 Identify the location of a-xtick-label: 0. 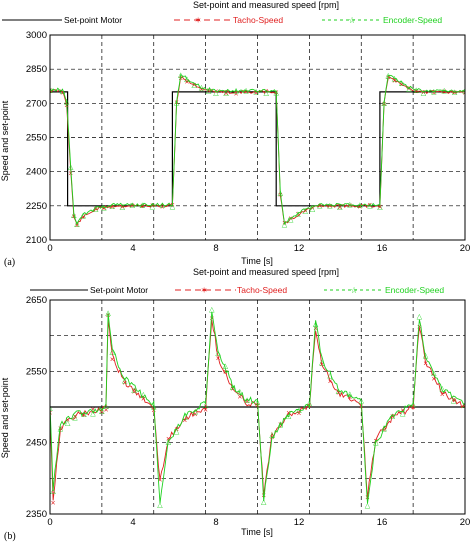
(49, 248).